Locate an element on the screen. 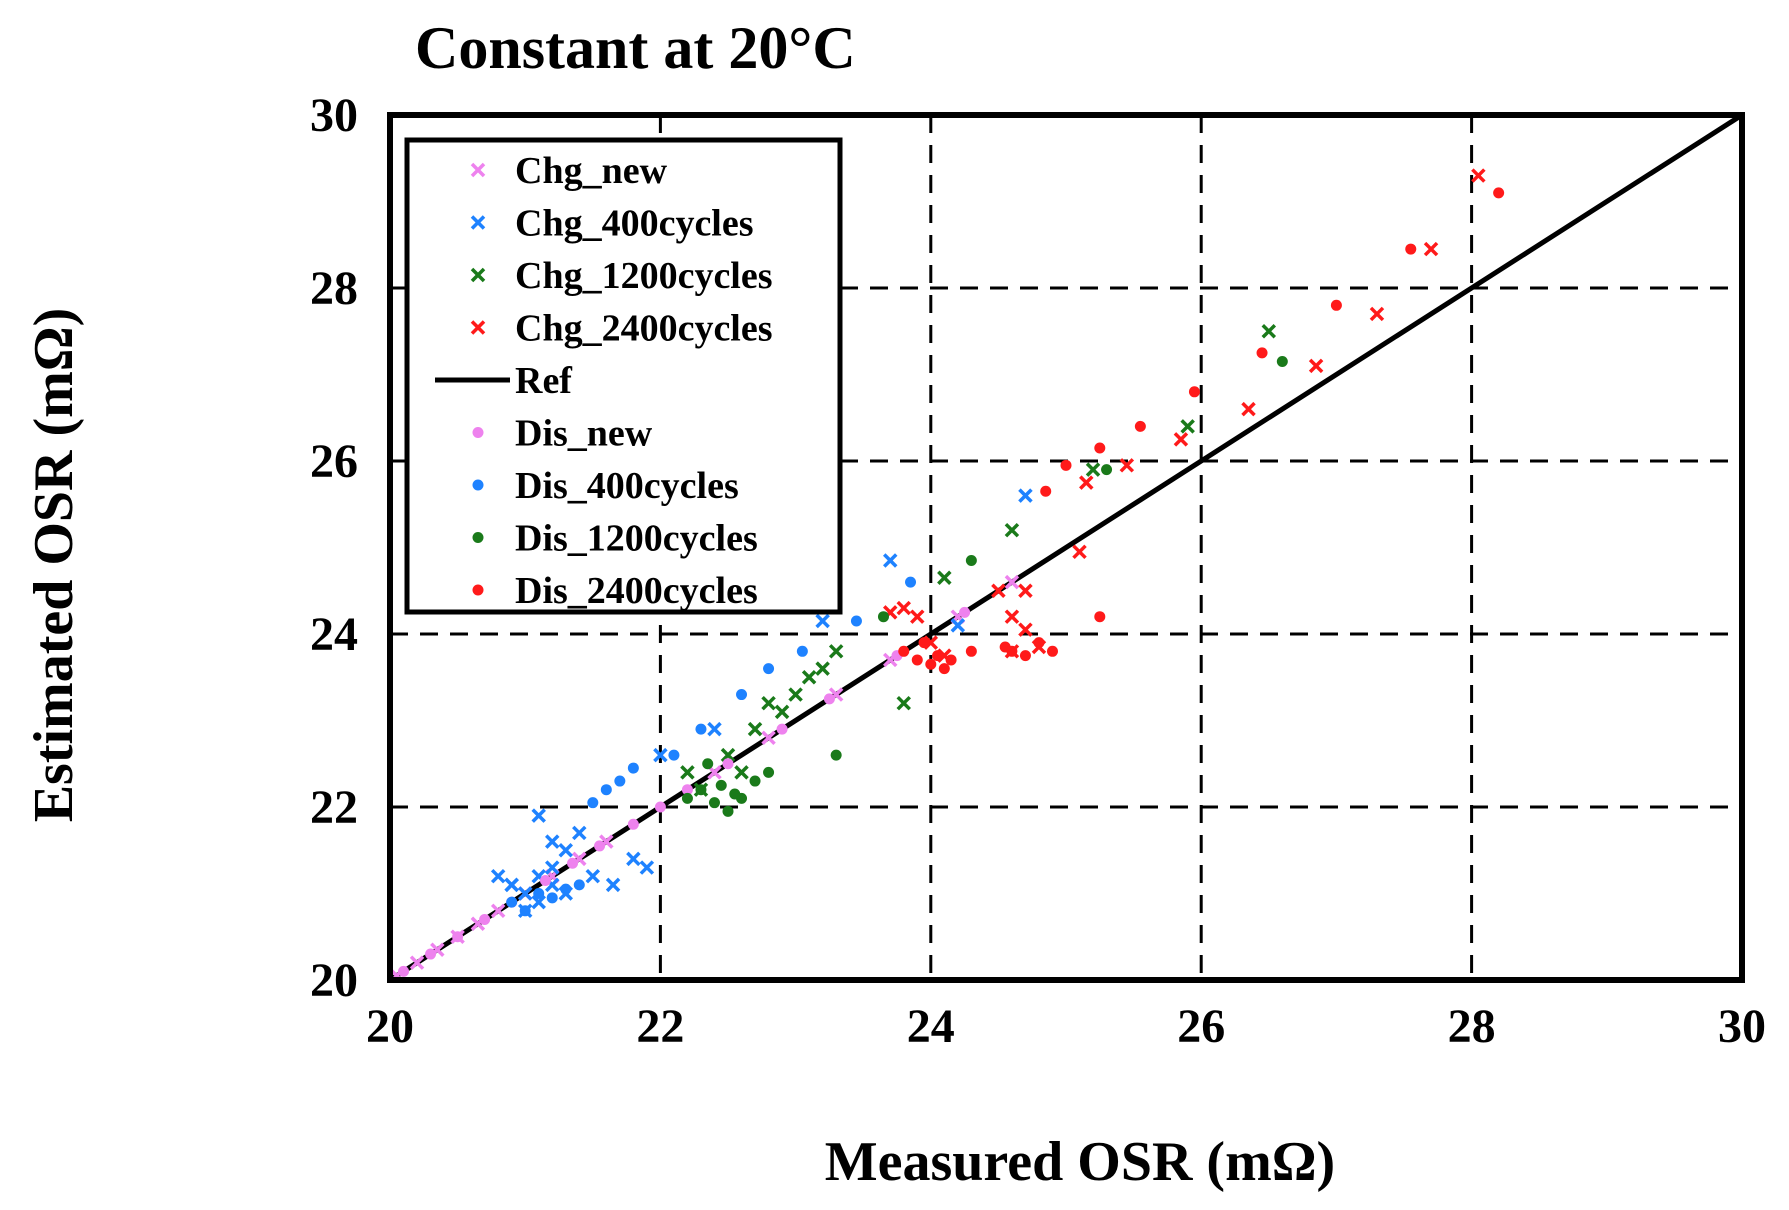 This screenshot has height=1210, width=1789. x-tick-label: 22 is located at coordinates (660, 1026).